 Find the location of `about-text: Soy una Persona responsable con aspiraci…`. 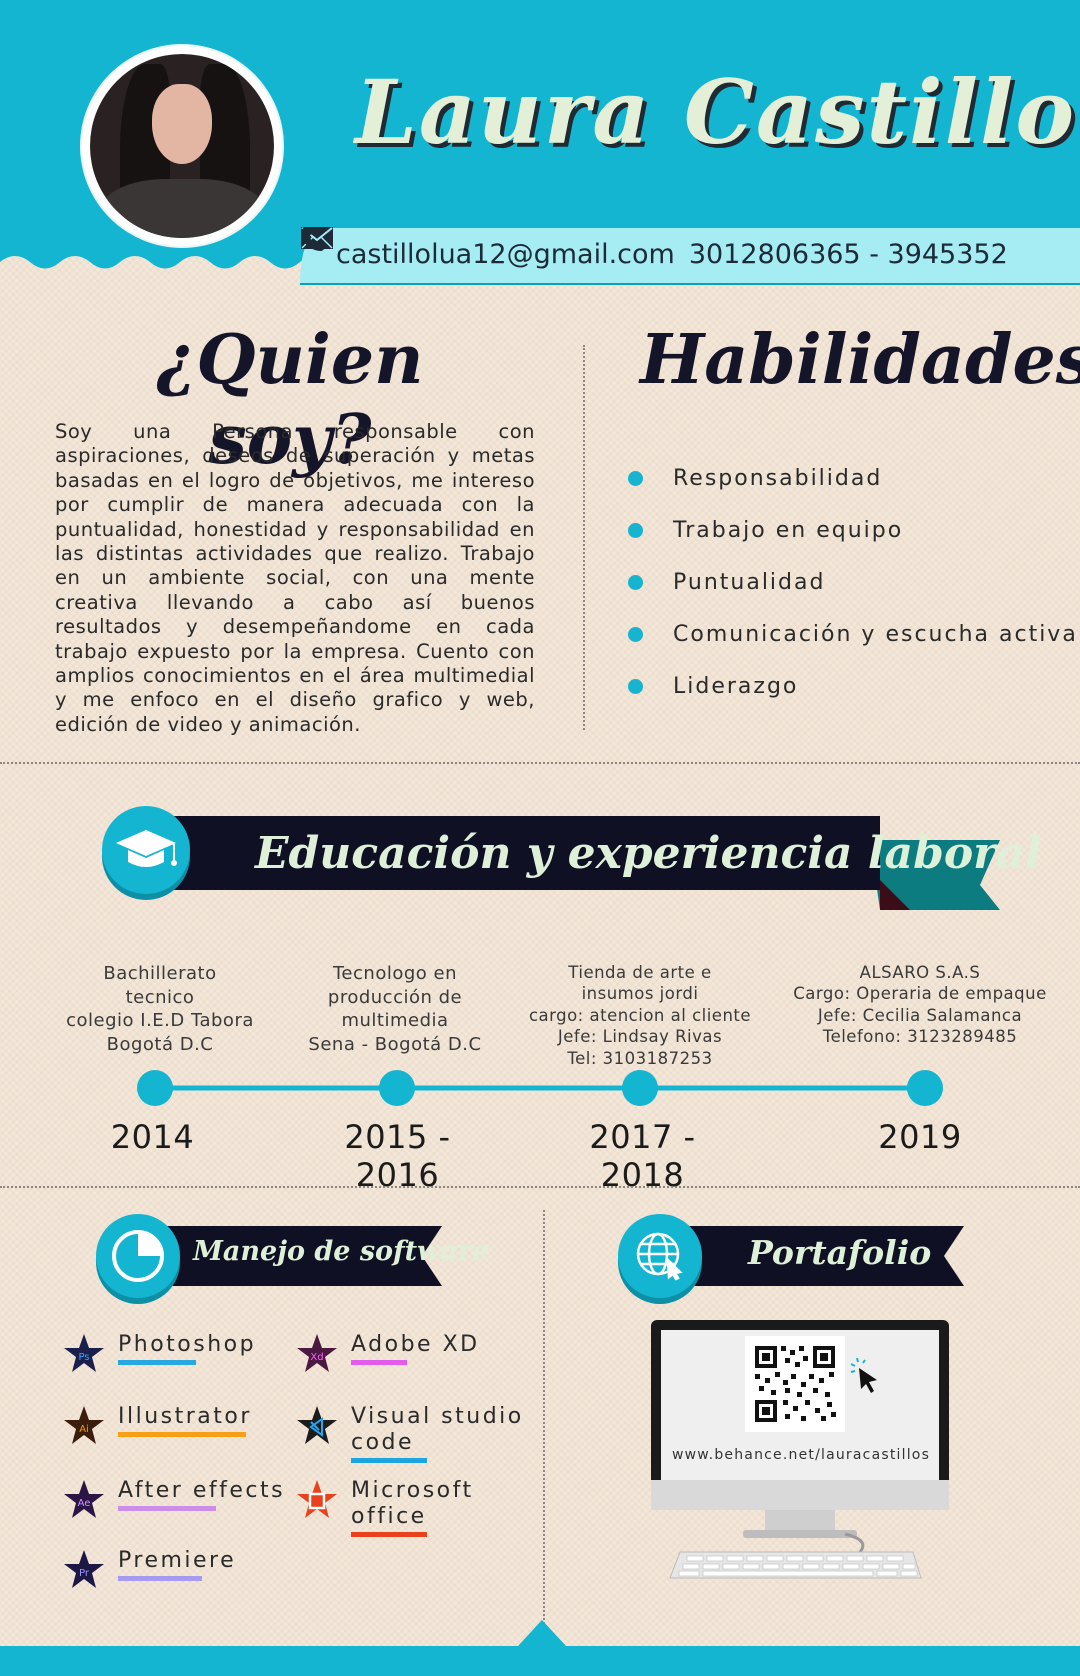

about-text: Soy una Persona responsable con aspiraci… is located at coordinates (295, 578).